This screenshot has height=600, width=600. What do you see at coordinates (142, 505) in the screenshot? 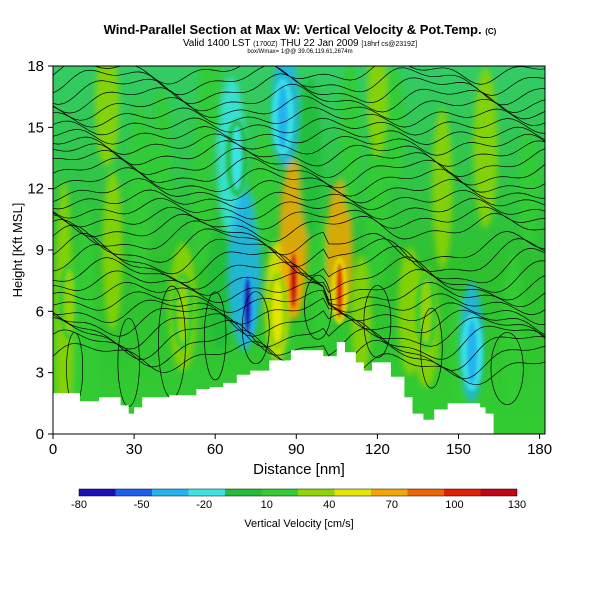
I see `colorbar-tick-label: -50` at bounding box center [142, 505].